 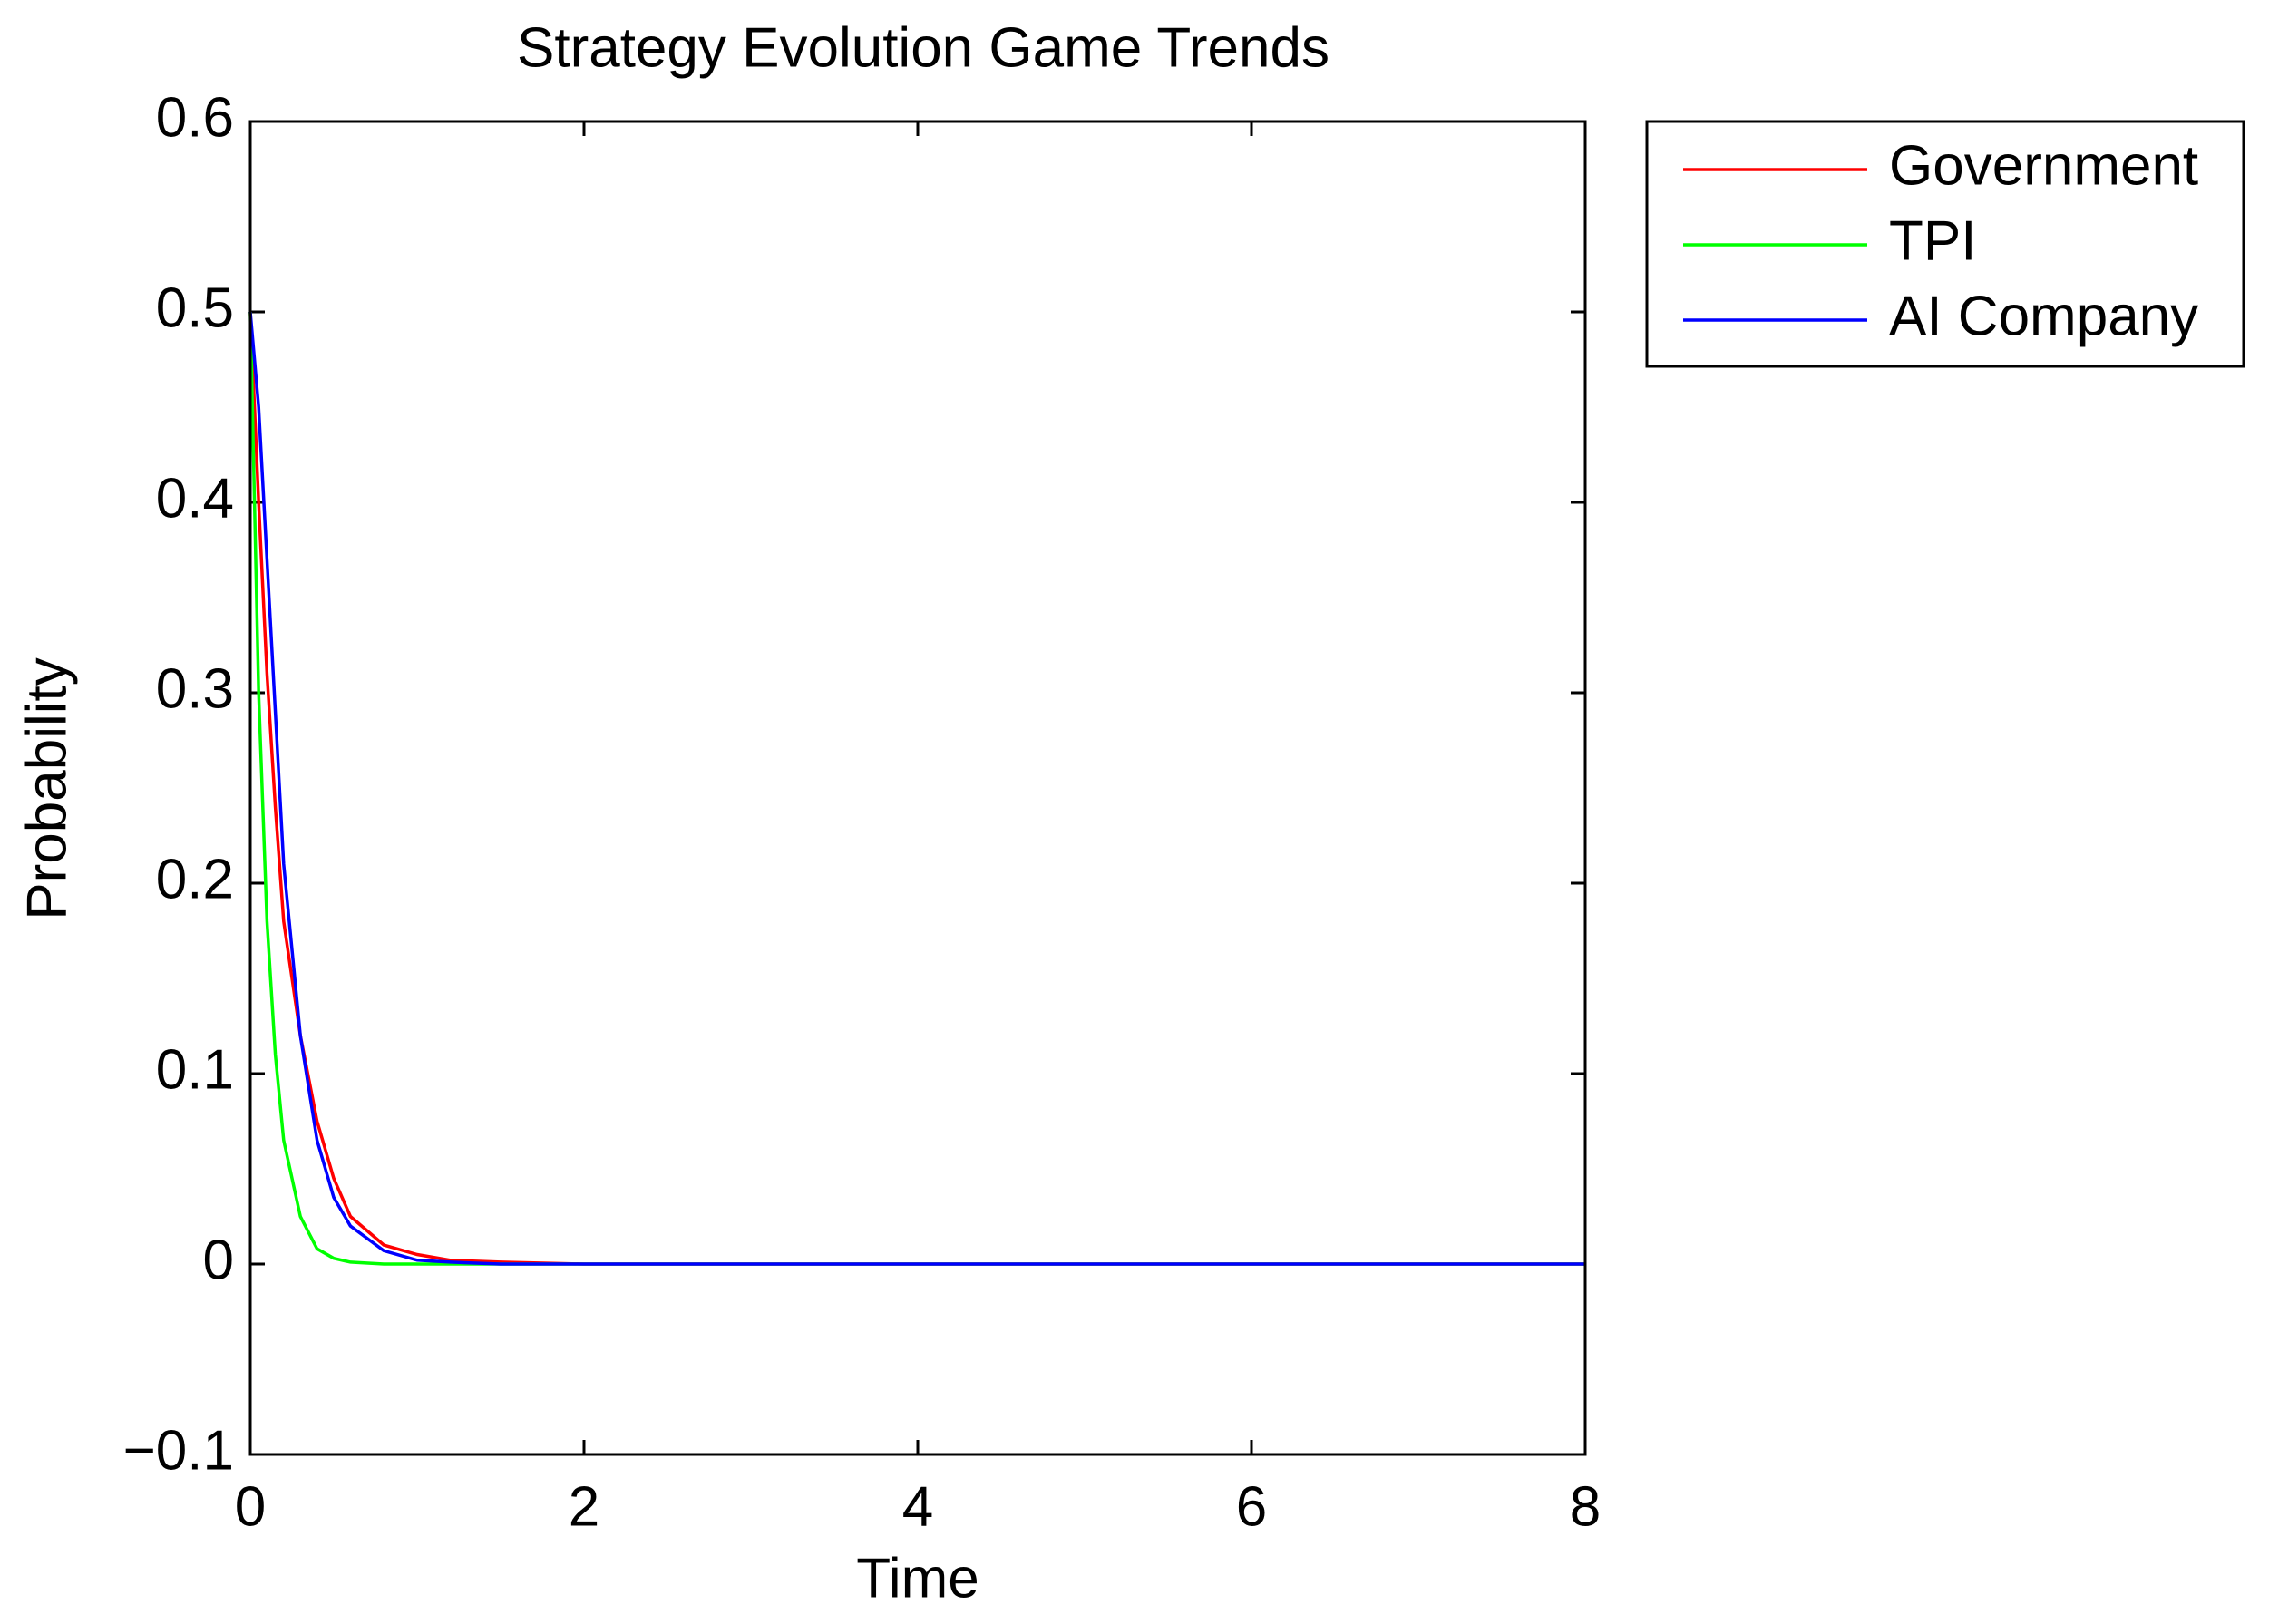 I want to click on legend-label: Government, so click(x=2043, y=165).